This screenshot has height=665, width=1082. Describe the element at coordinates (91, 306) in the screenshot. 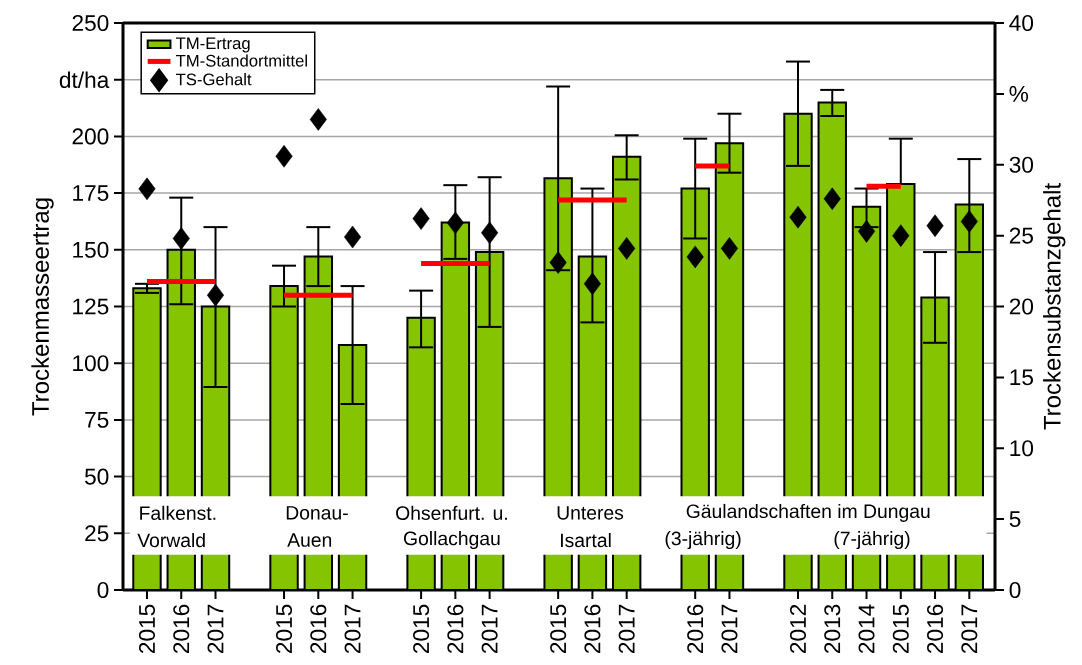

I see `y-tick-label: 125` at that location.